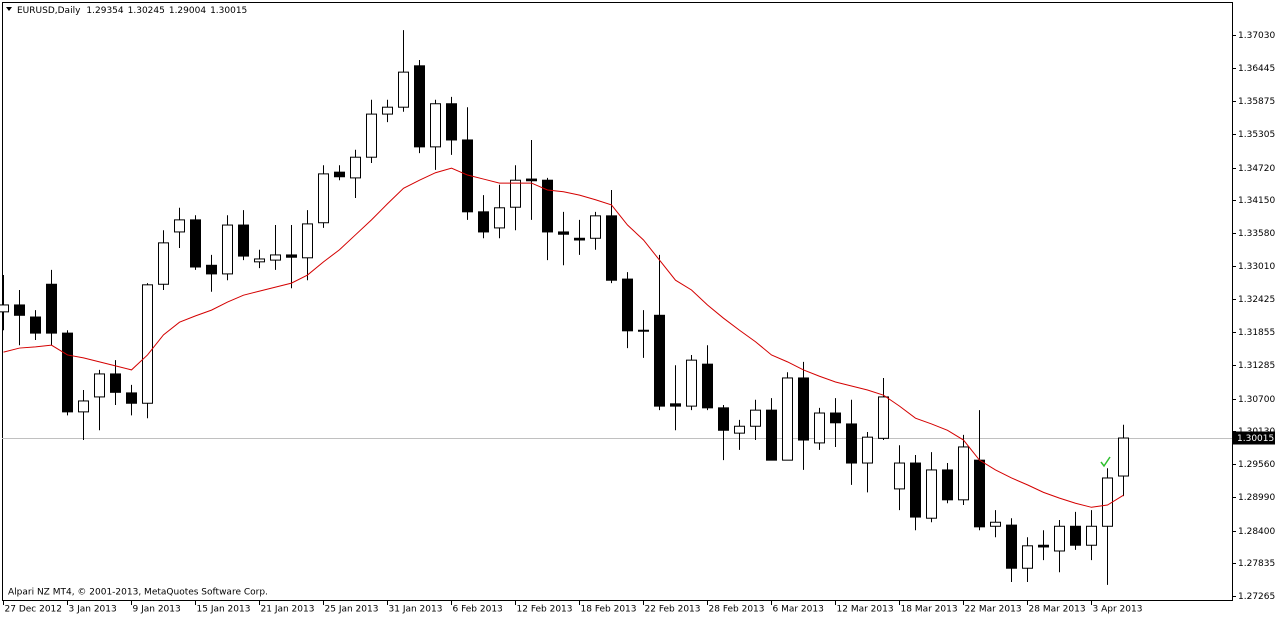 Image resolution: width=1276 pixels, height=618 pixels. I want to click on y-tick-label: 1.34720, so click(1256, 169).